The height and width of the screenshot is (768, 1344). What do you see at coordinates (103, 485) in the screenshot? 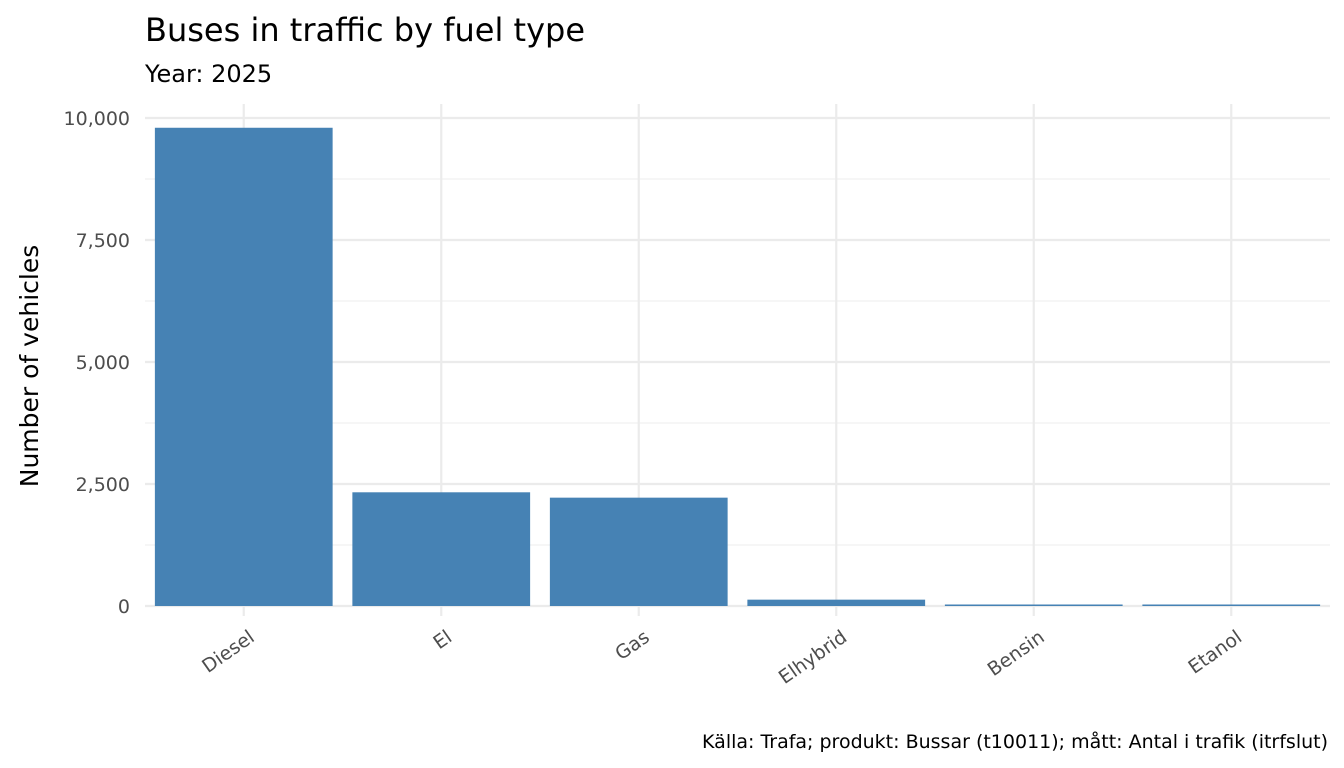
I see `y-tick-label: 2,500` at bounding box center [103, 485].